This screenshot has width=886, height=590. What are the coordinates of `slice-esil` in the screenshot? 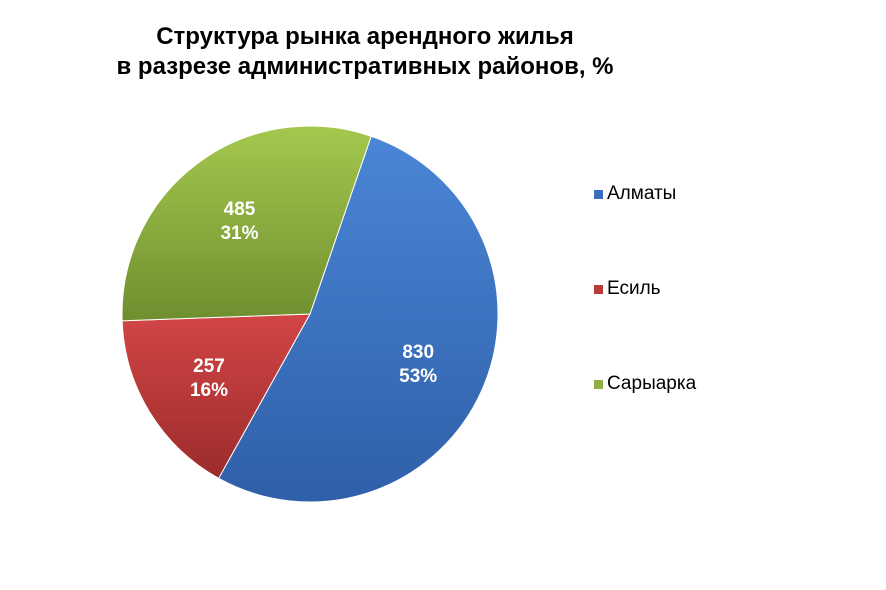 It's located at (216, 396).